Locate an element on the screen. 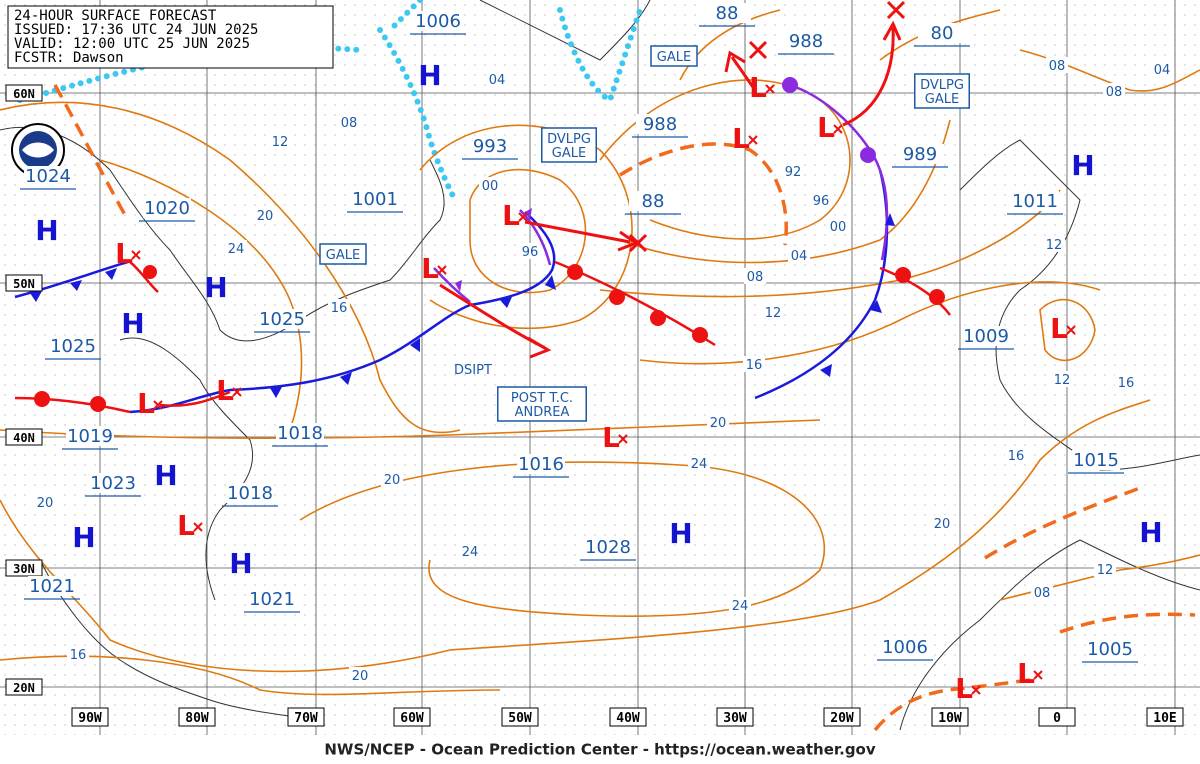 The image size is (1200, 764). longitude-label: 90W is located at coordinates (90, 718).